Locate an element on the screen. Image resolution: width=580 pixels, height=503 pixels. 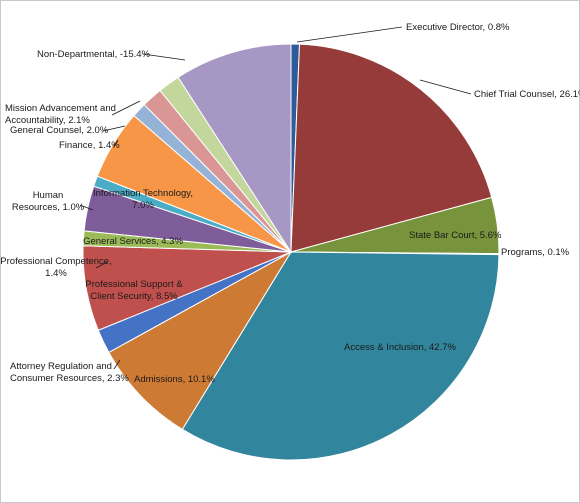
slice-label: General Counsel, 2.0% is located at coordinates (59, 130).